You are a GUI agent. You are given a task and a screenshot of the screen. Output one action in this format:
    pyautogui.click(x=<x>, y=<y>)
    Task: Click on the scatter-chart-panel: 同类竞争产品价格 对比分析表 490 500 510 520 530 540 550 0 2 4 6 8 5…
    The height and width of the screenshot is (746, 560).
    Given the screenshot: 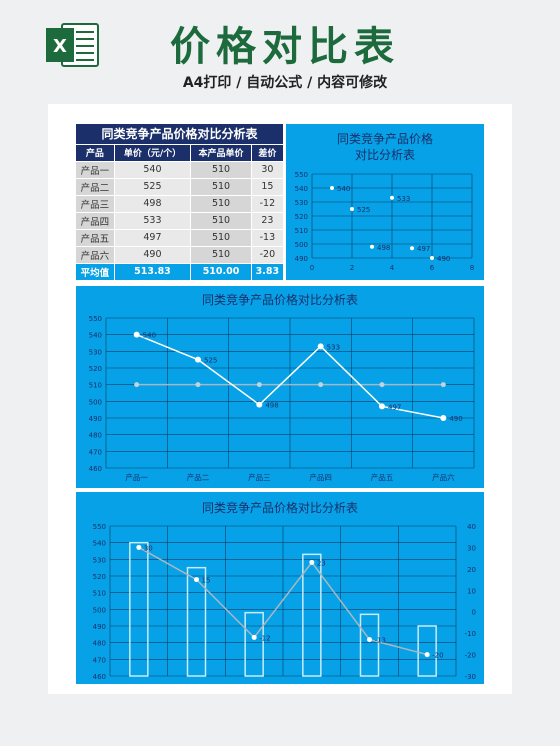 What is the action you would take?
    pyautogui.click(x=385, y=202)
    